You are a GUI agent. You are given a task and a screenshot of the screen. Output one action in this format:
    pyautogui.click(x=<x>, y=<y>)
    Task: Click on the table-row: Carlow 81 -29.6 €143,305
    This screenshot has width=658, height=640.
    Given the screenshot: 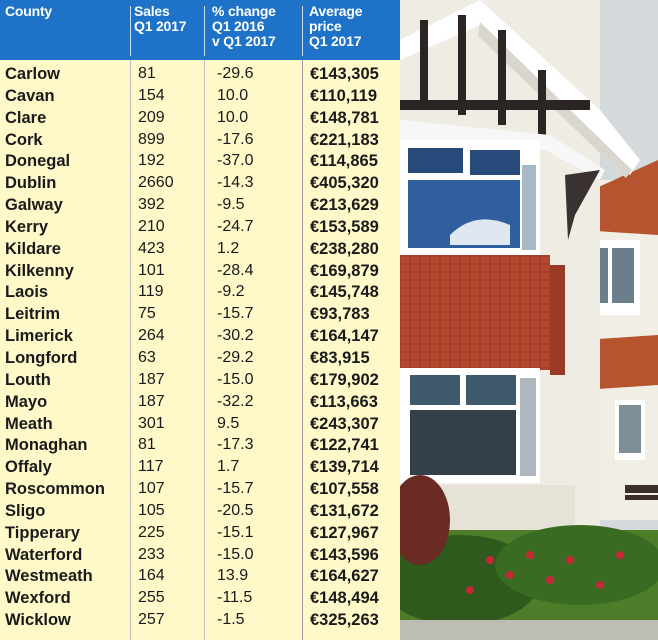 What is the action you would take?
    pyautogui.click(x=200, y=74)
    